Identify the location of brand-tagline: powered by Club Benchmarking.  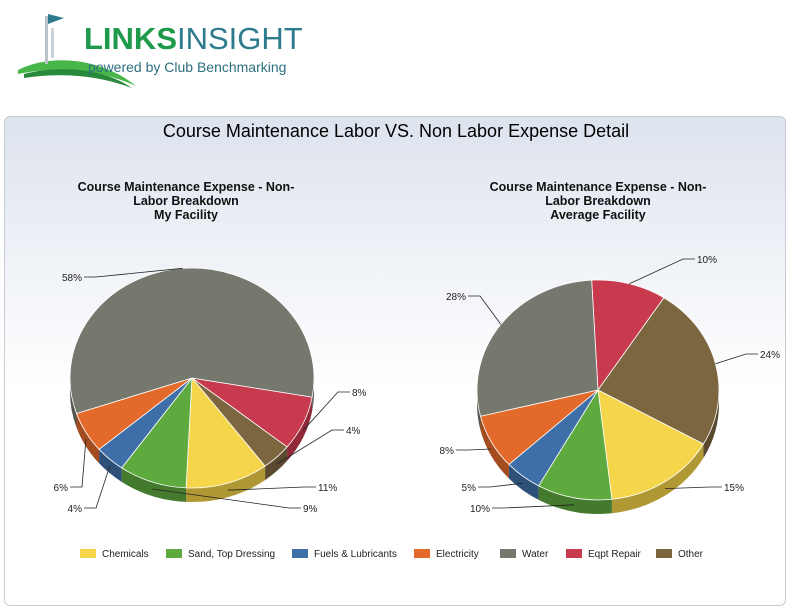
(187, 67).